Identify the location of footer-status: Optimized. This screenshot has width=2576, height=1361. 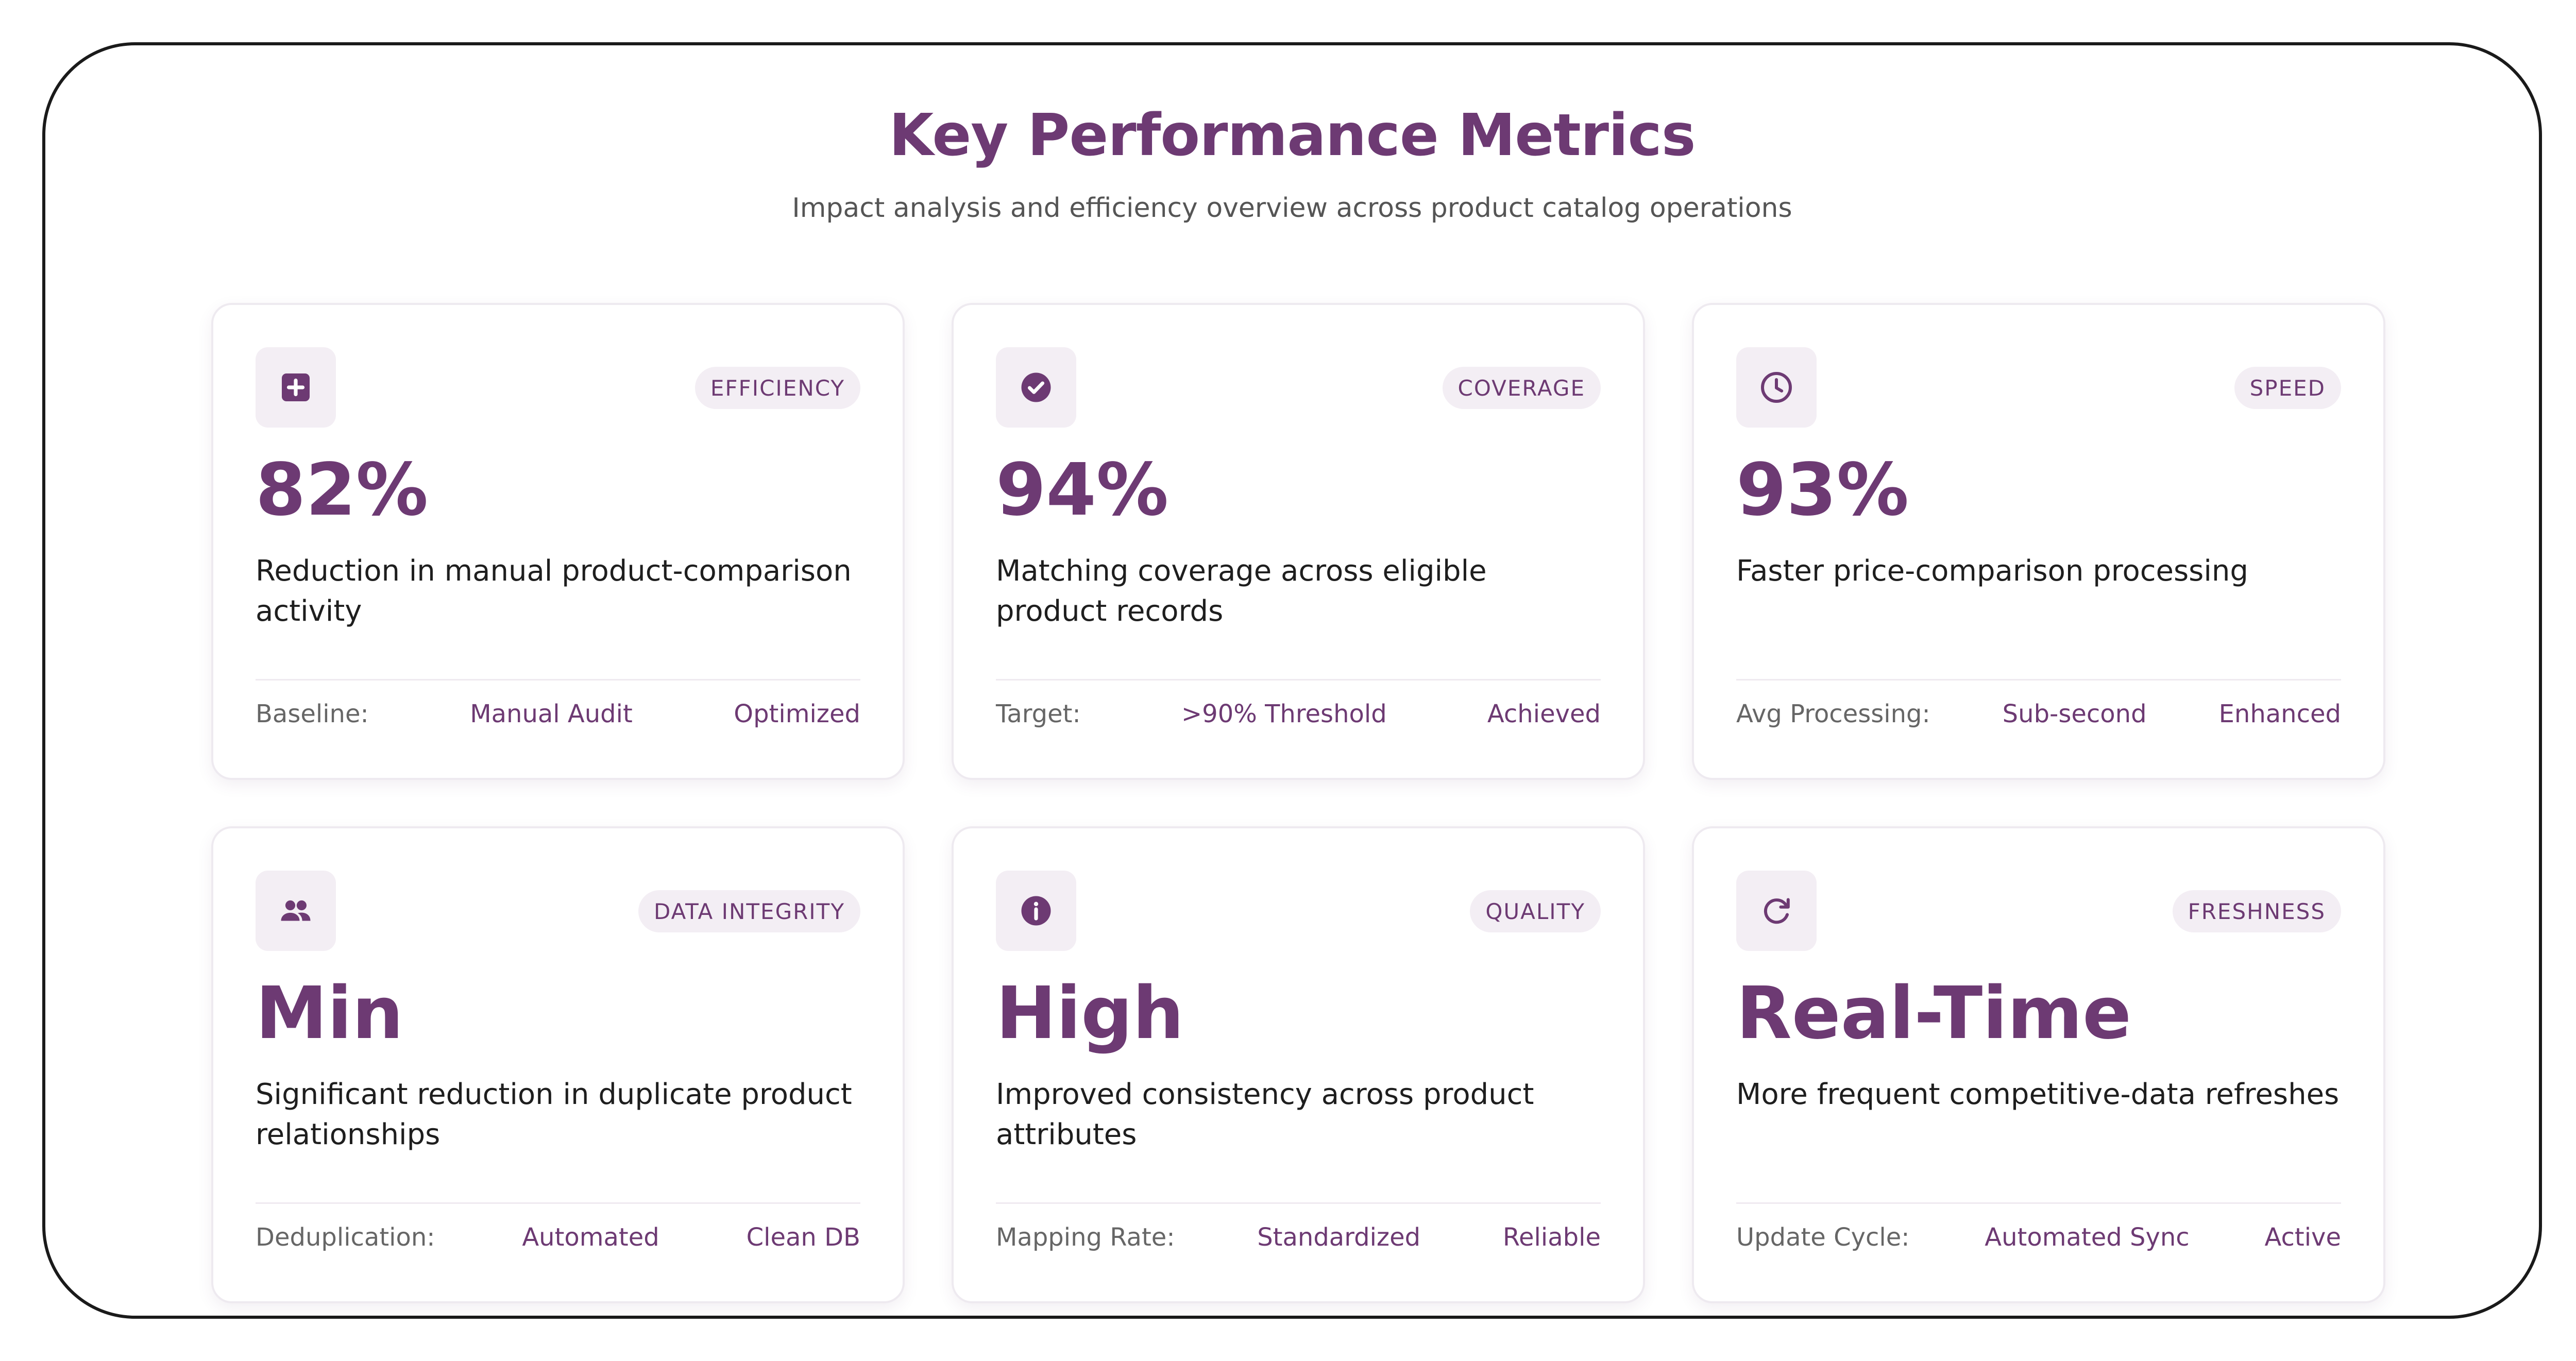
(797, 714).